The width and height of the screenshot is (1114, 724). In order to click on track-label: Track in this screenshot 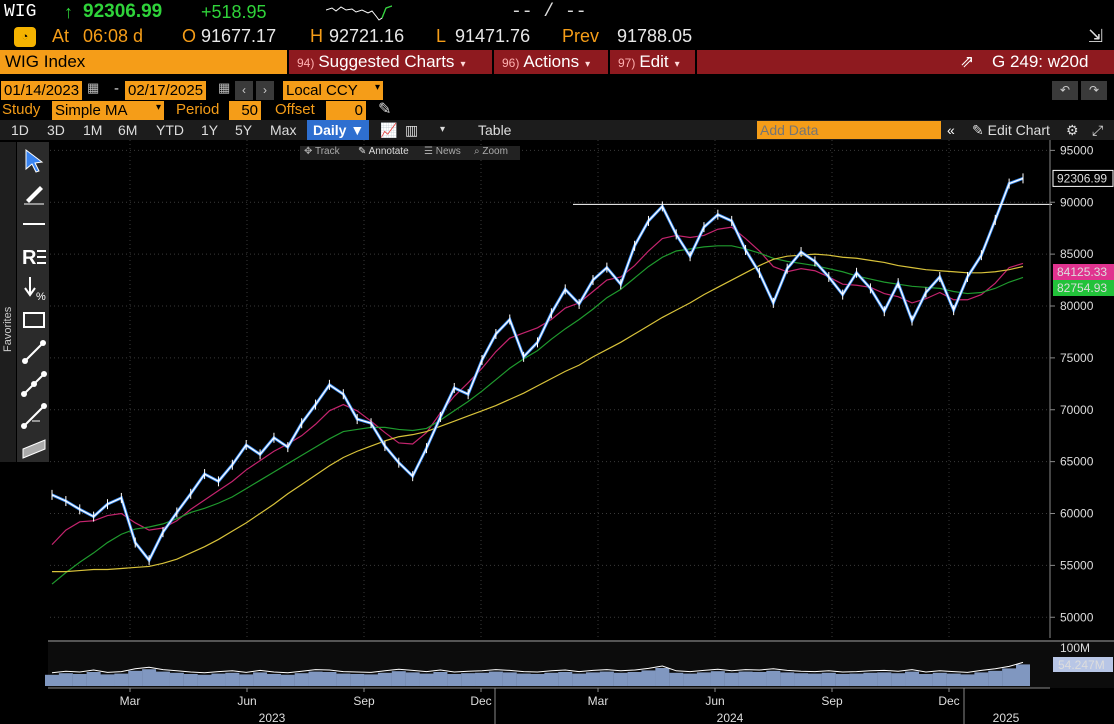, I will do `click(327, 151)`.